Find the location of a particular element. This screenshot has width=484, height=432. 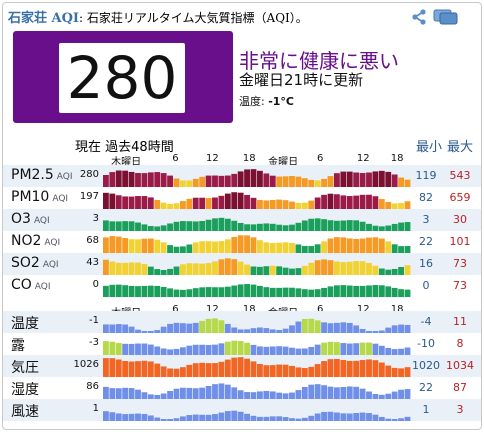

row-max-value: 101 is located at coordinates (460, 241).